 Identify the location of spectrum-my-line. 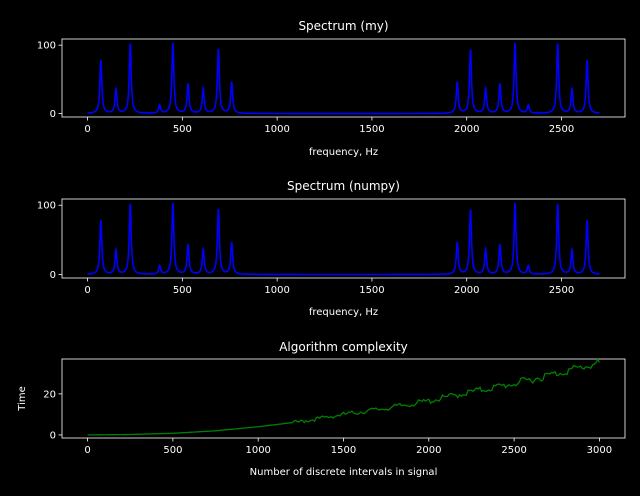
(343, 78).